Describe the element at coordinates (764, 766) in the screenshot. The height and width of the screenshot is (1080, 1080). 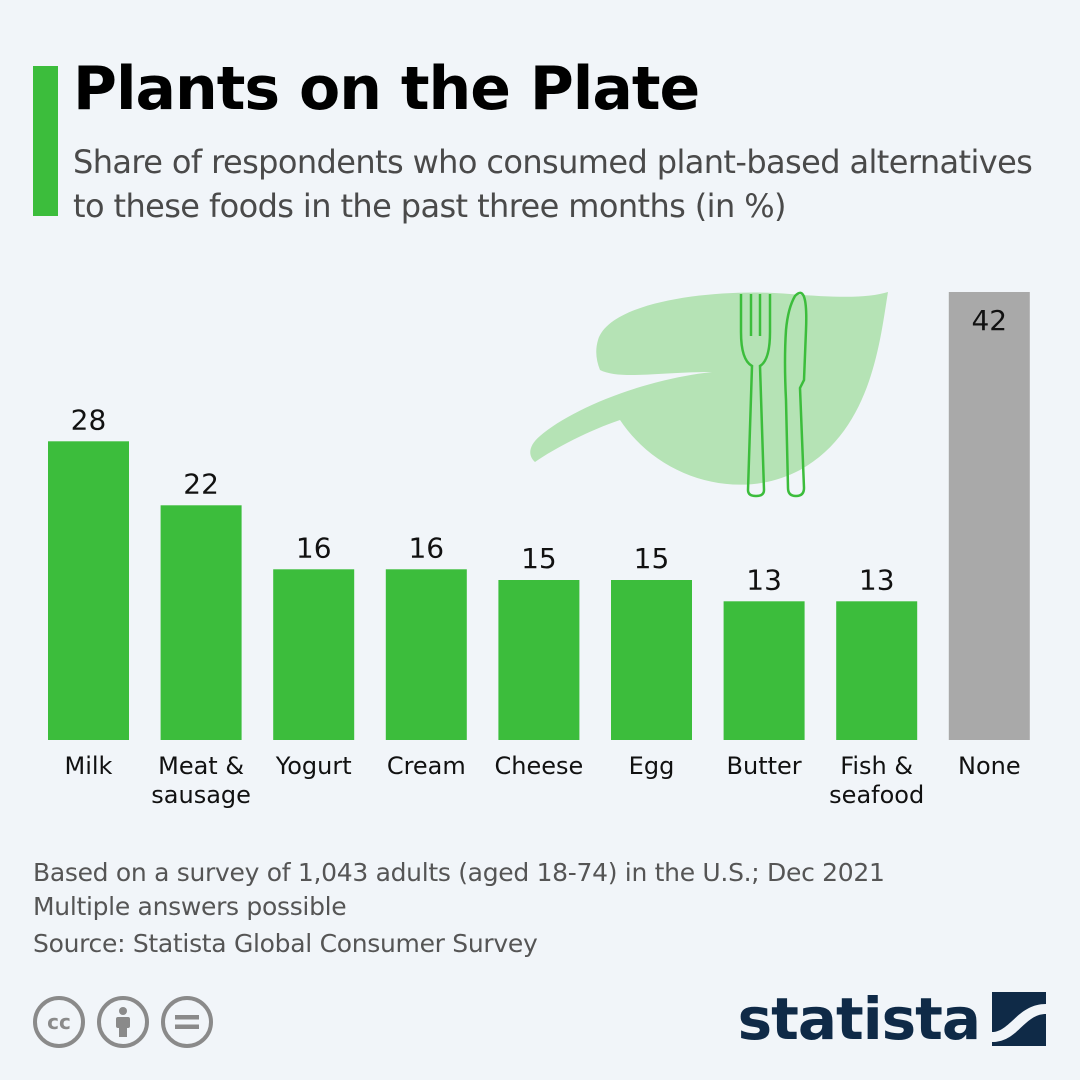
I see `category-label-6: Butter` at that location.